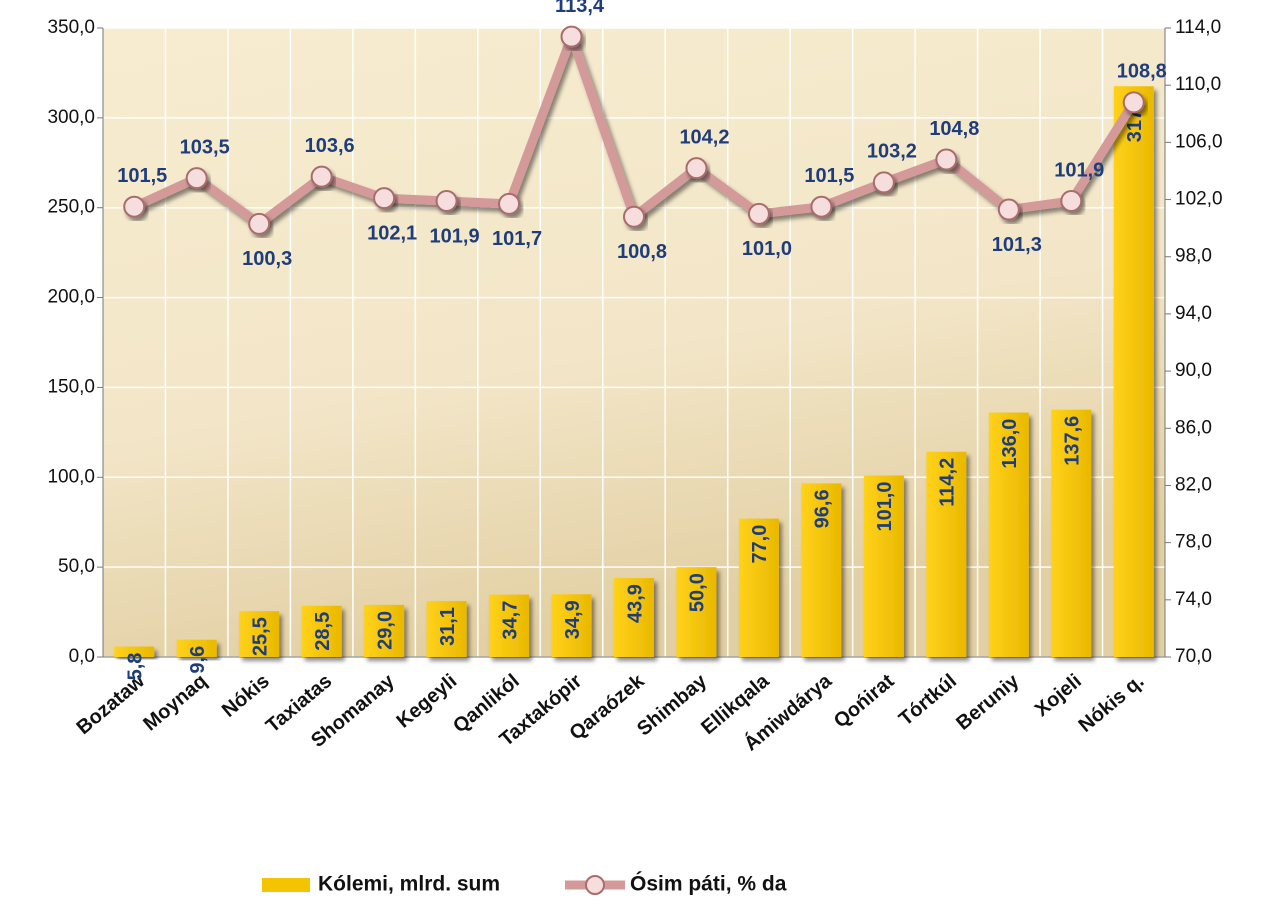 The image size is (1271, 921). Describe the element at coordinates (76, 566) in the screenshot. I see `y-tick-label: 50,0` at that location.